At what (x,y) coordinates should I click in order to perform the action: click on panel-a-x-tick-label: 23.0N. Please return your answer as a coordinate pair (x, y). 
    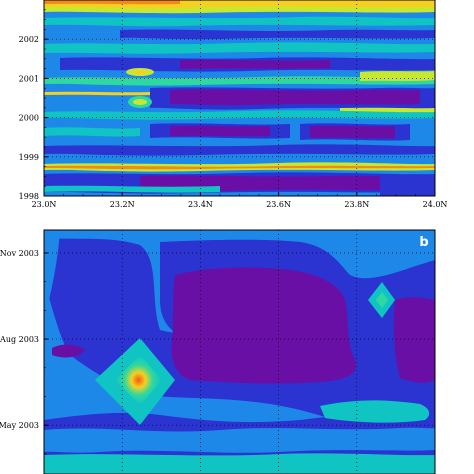
    Looking at the image, I should click on (44, 204).